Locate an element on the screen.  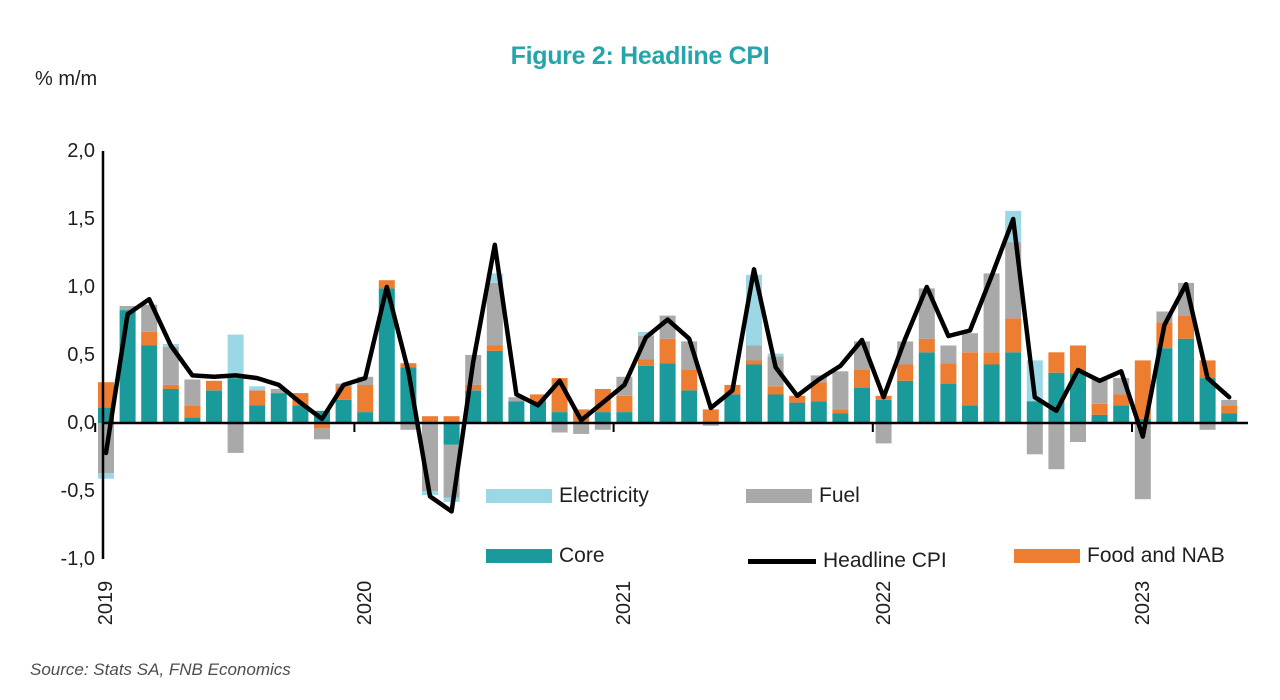
y-tick-label: 1,5 is located at coordinates (81, 219).